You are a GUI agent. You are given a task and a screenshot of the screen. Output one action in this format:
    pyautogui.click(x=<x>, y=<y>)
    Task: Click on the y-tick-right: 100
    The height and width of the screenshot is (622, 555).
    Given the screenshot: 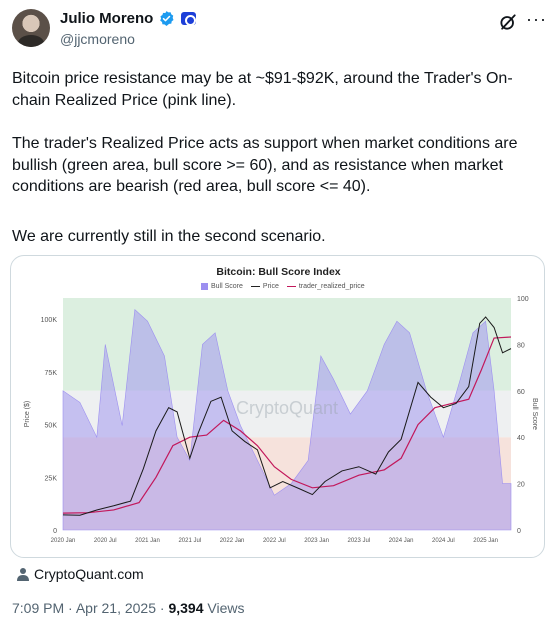 What is the action you would take?
    pyautogui.click(x=523, y=299)
    